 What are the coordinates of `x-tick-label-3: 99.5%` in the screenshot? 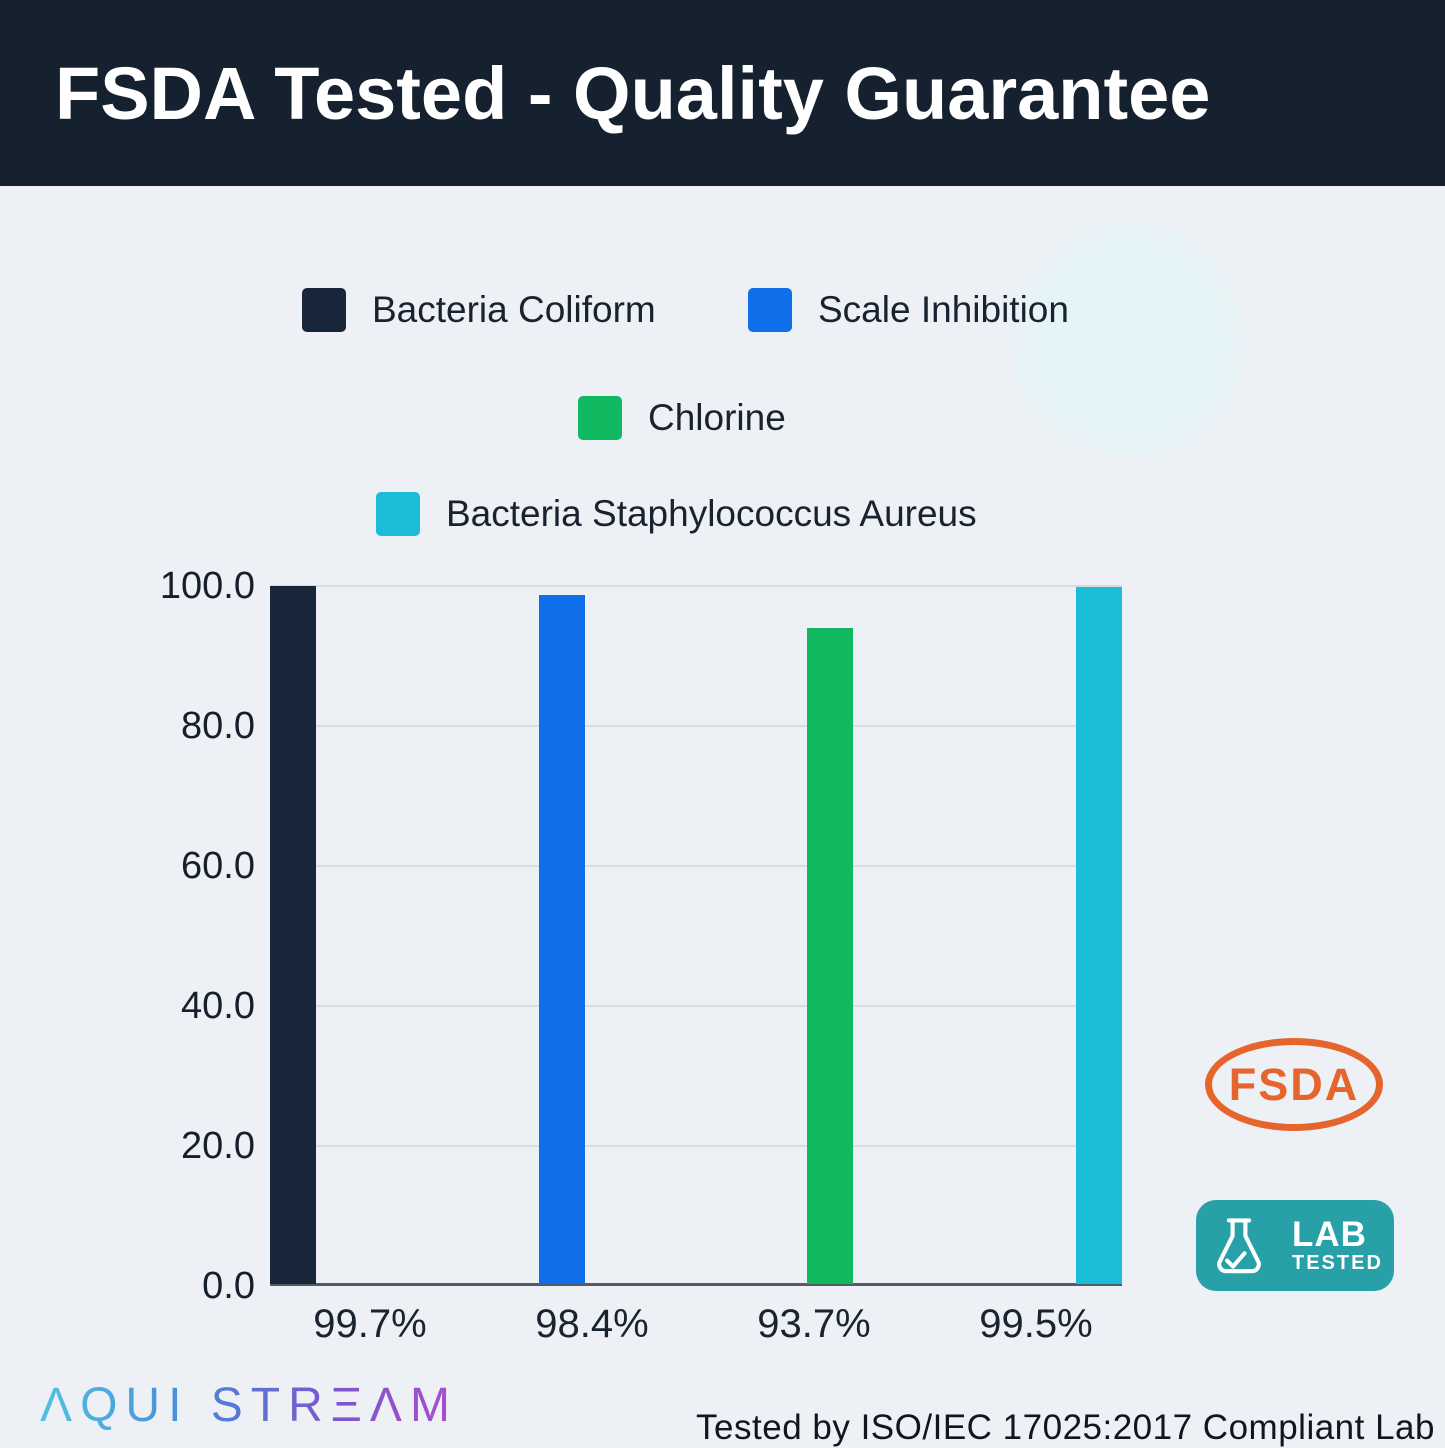 It's located at (1036, 1324).